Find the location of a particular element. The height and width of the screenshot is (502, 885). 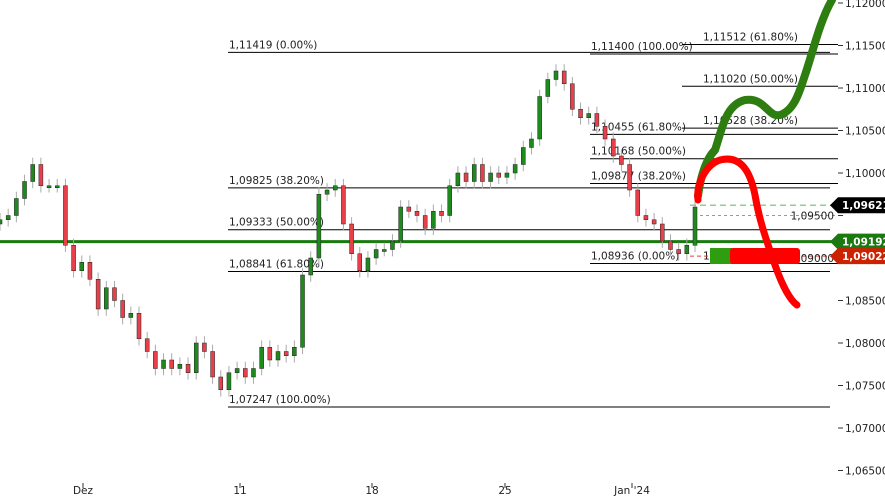

y-tick-label: 1,07500 is located at coordinates (865, 387).